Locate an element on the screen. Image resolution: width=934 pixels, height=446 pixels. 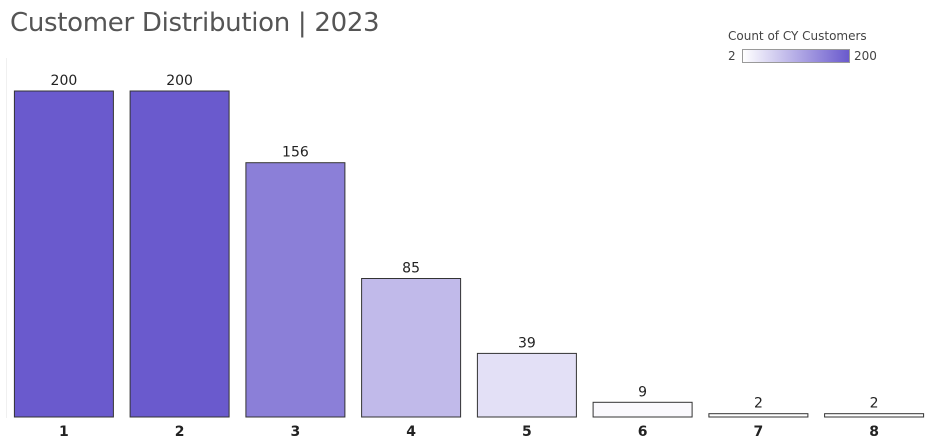
x-tick-label-5: 5 is located at coordinates (527, 432).